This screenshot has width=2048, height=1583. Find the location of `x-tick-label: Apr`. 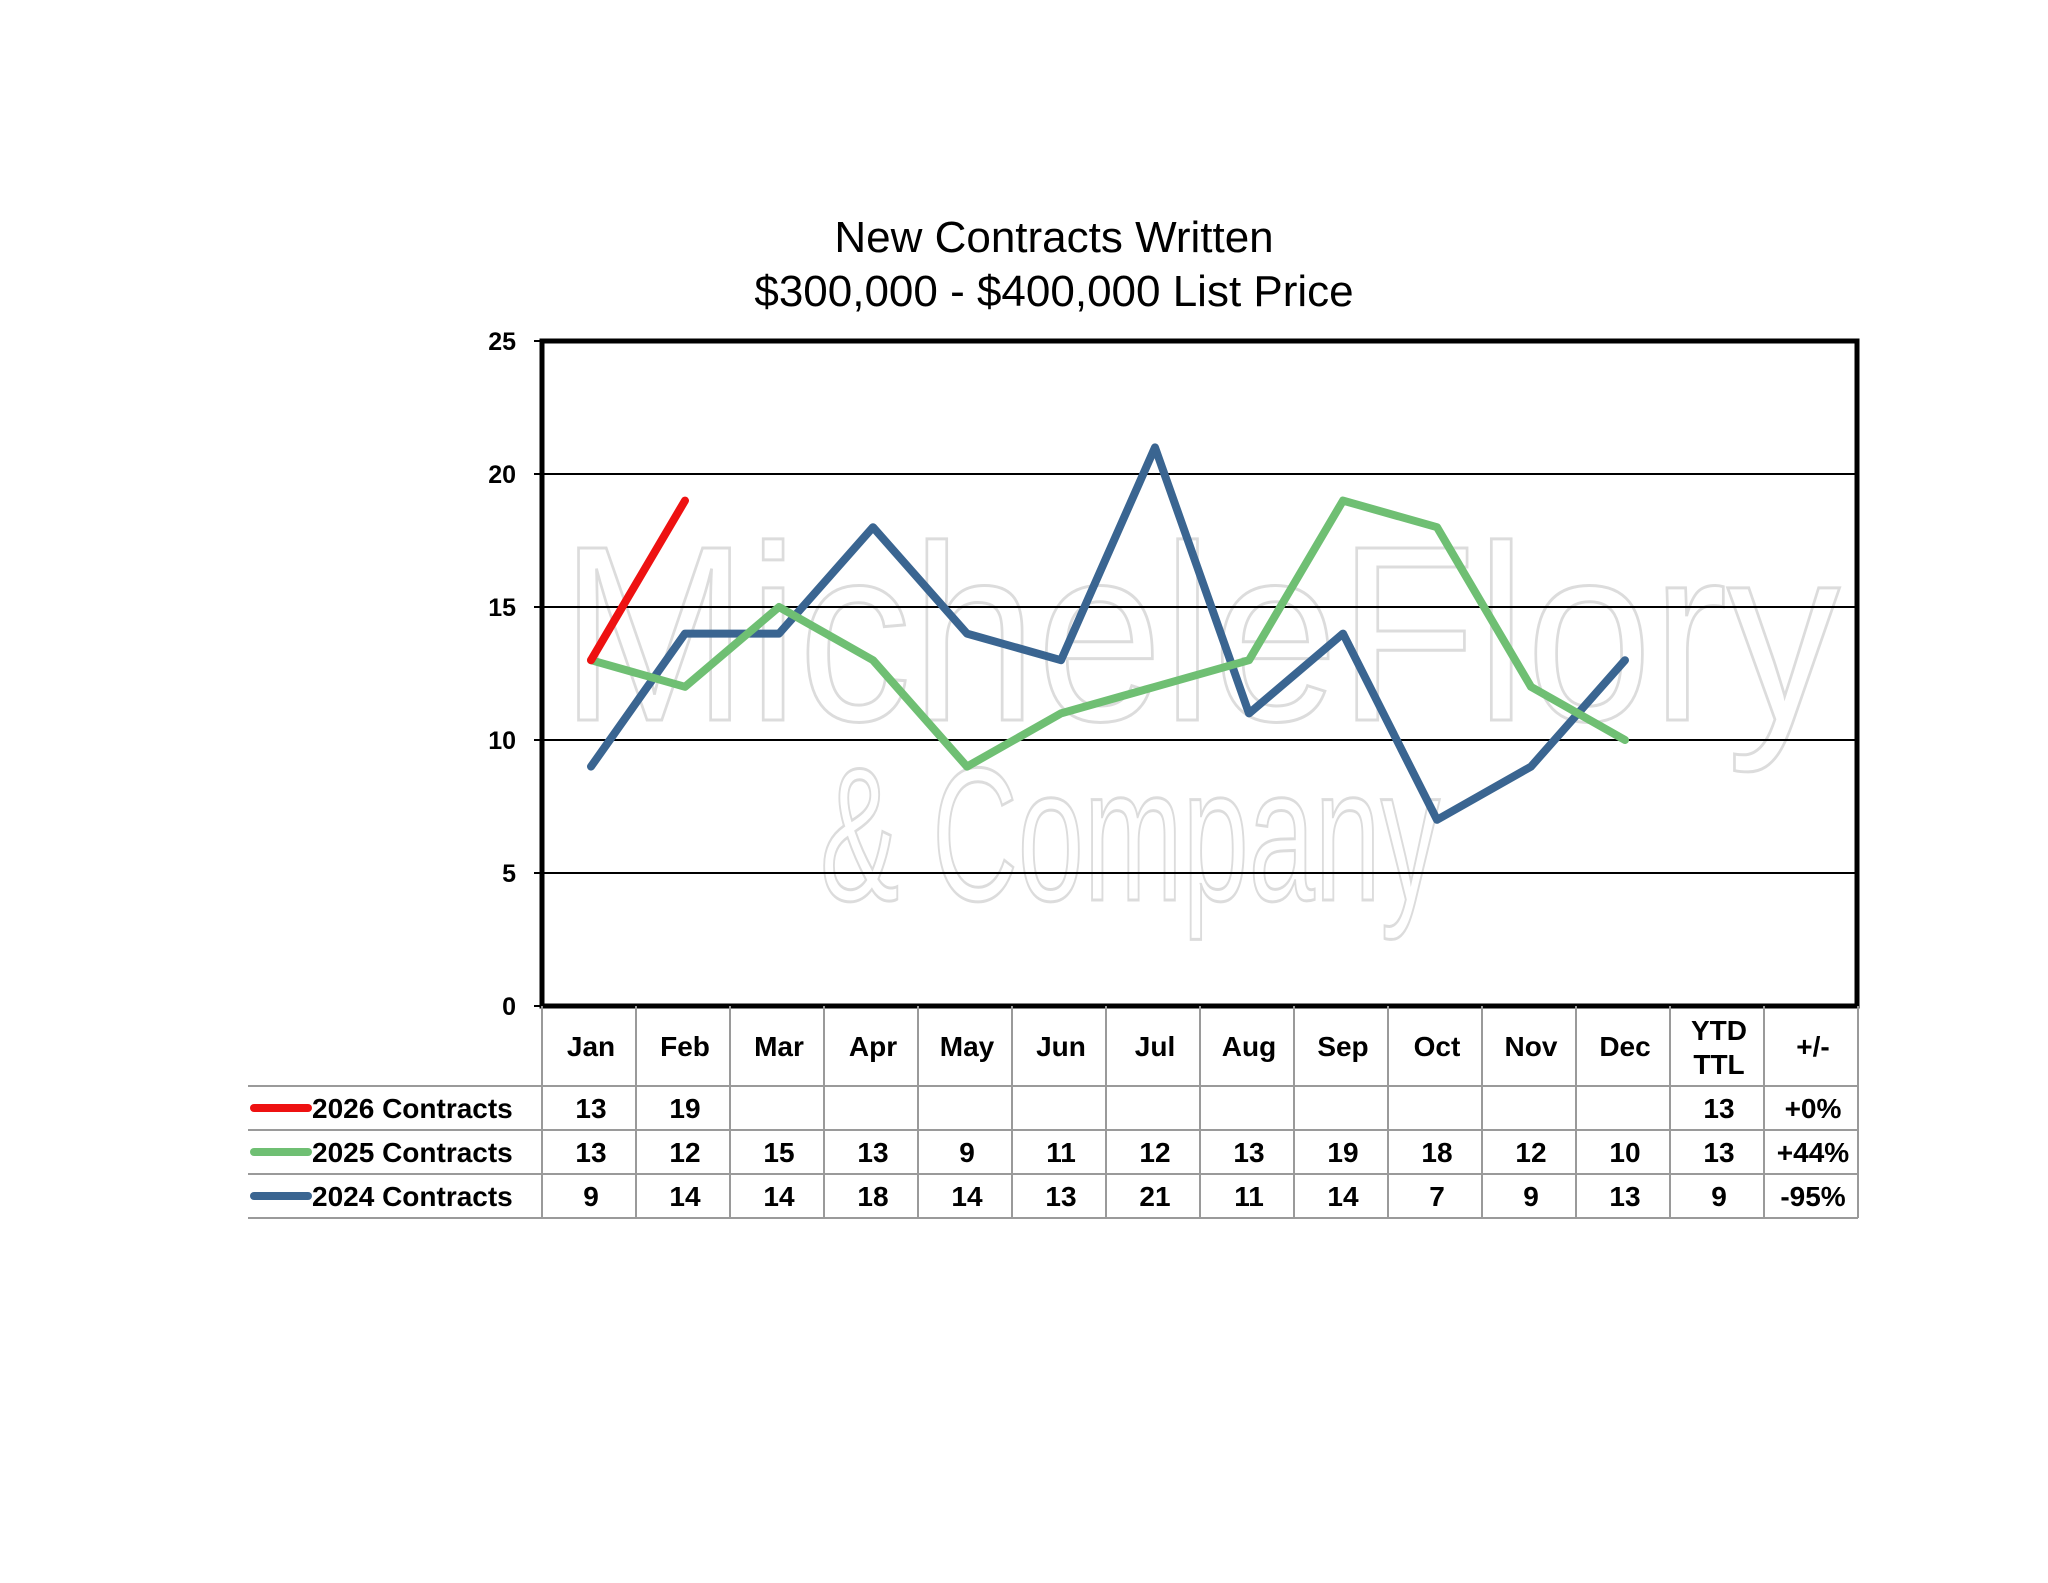

x-tick-label: Apr is located at coordinates (873, 1046).